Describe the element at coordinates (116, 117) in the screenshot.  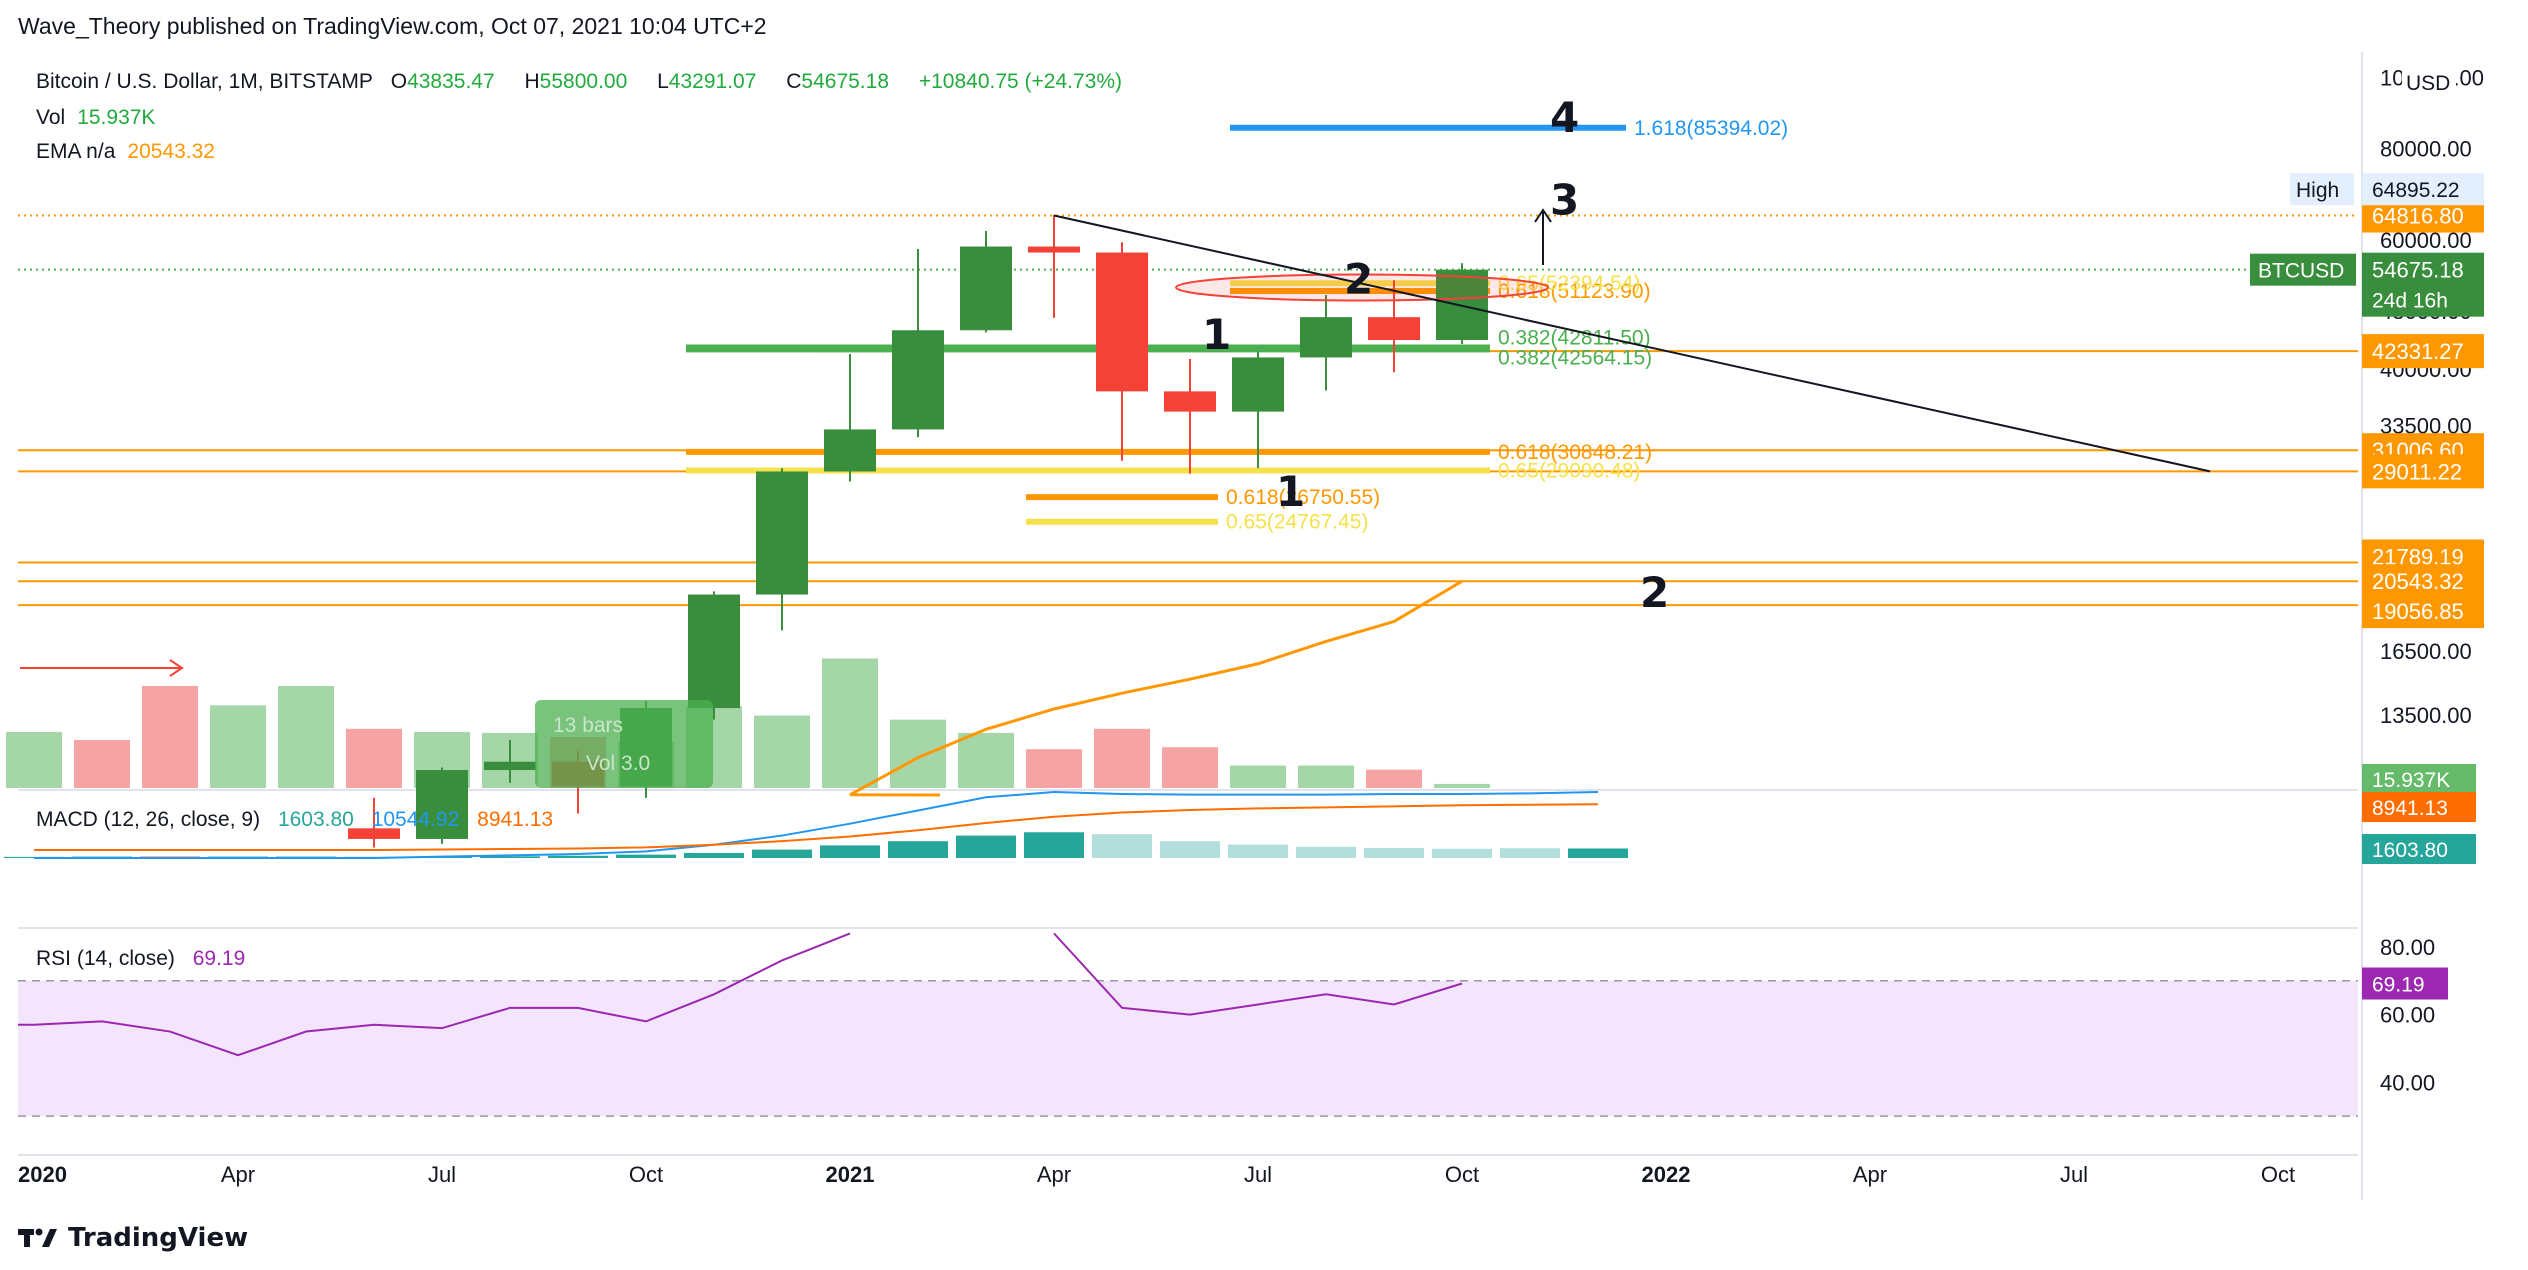
I see `vol-value: 15.937K` at that location.